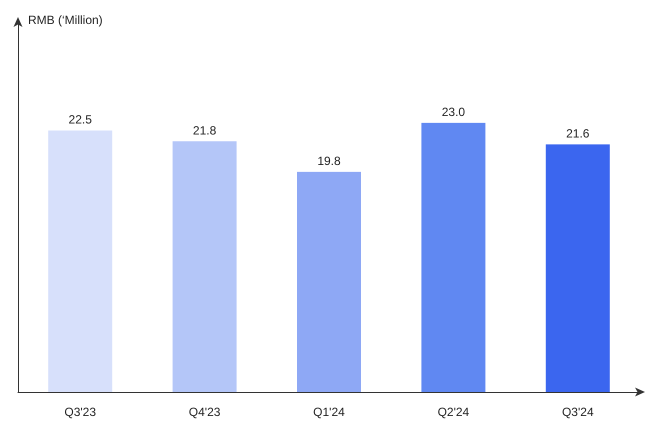 This screenshot has width=650, height=432. What do you see at coordinates (454, 111) in the screenshot?
I see `data-label: 23.0` at bounding box center [454, 111].